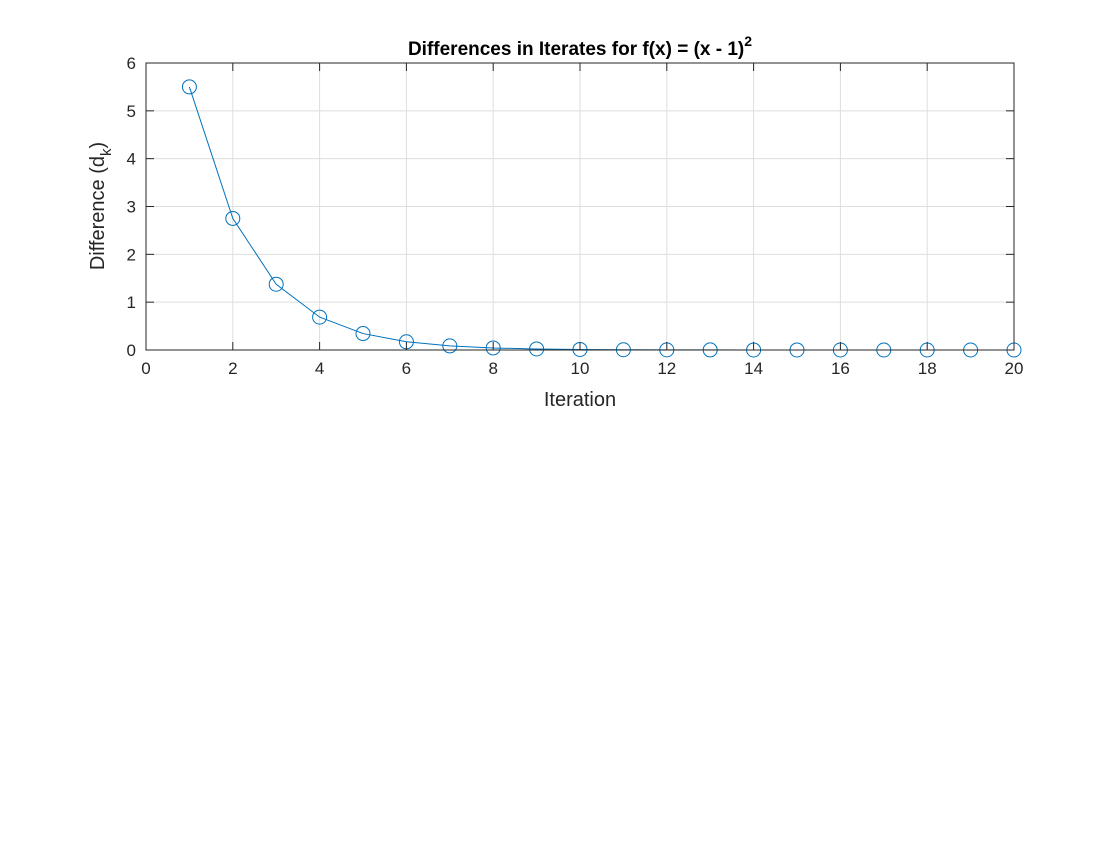 The height and width of the screenshot is (845, 1120). Describe the element at coordinates (131, 302) in the screenshot. I see `y-tick-label: 1` at that location.